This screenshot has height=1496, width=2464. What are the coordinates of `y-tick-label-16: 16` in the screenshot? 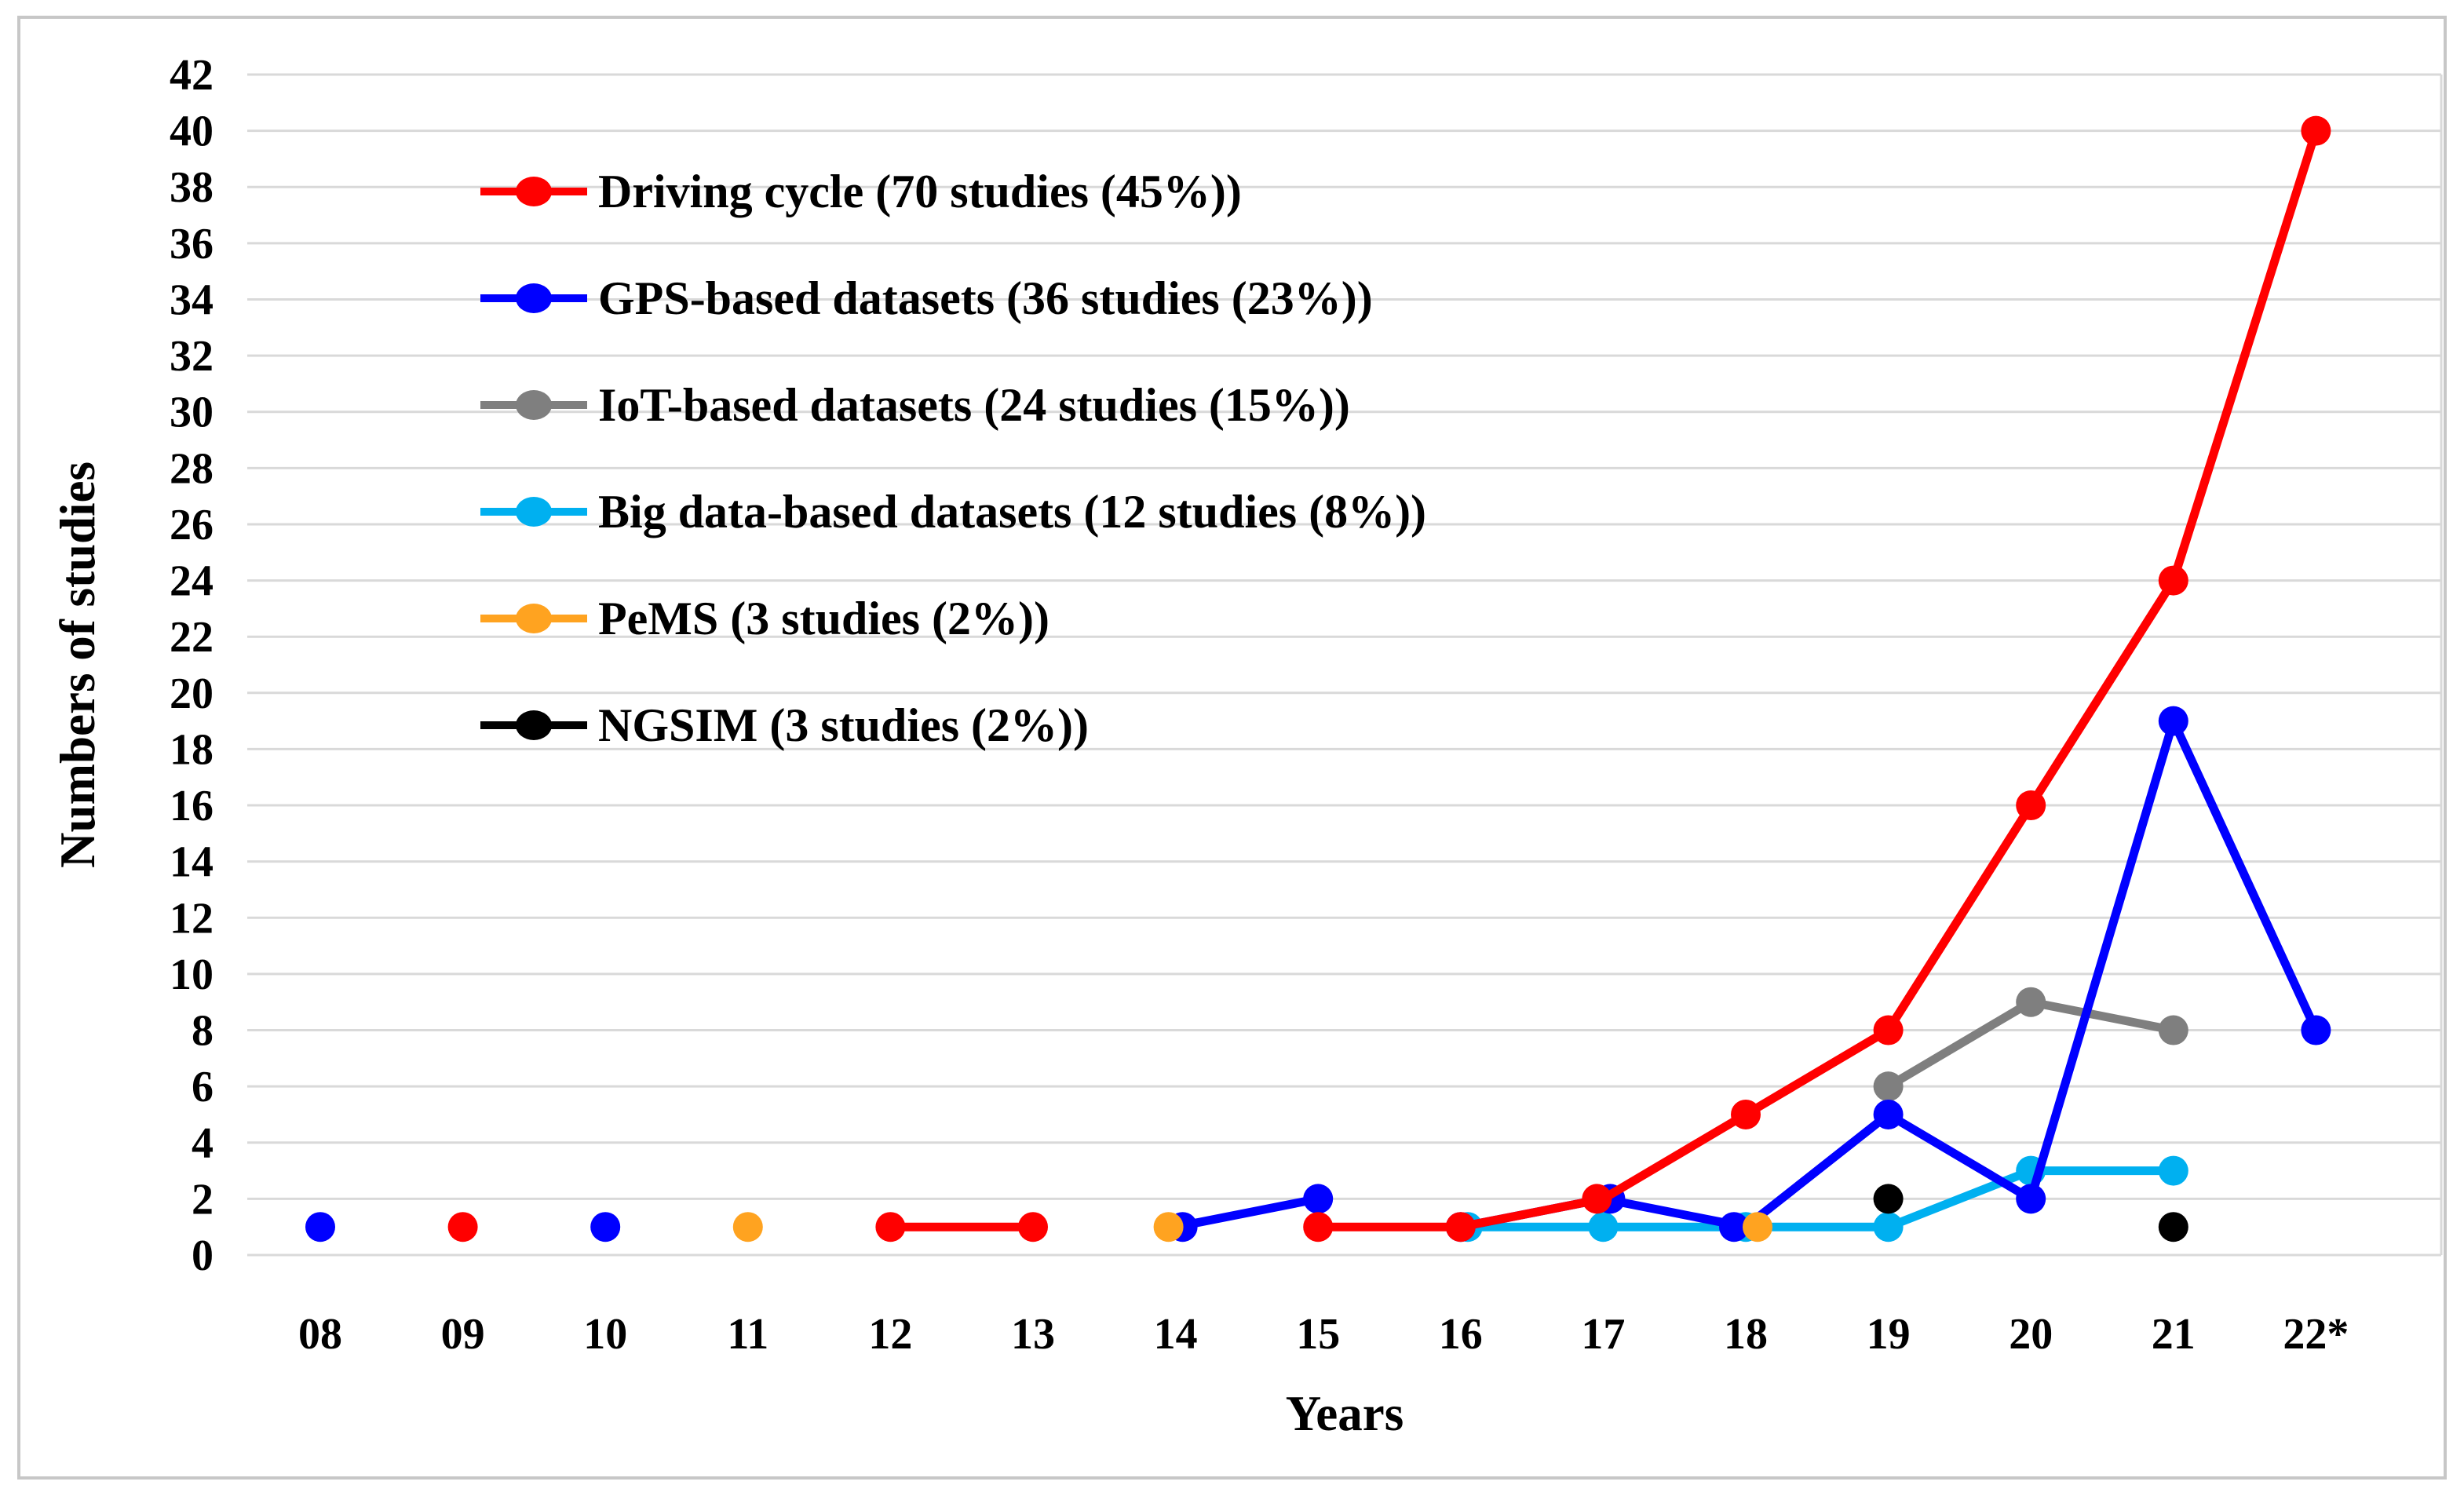 It's located at (192, 806).